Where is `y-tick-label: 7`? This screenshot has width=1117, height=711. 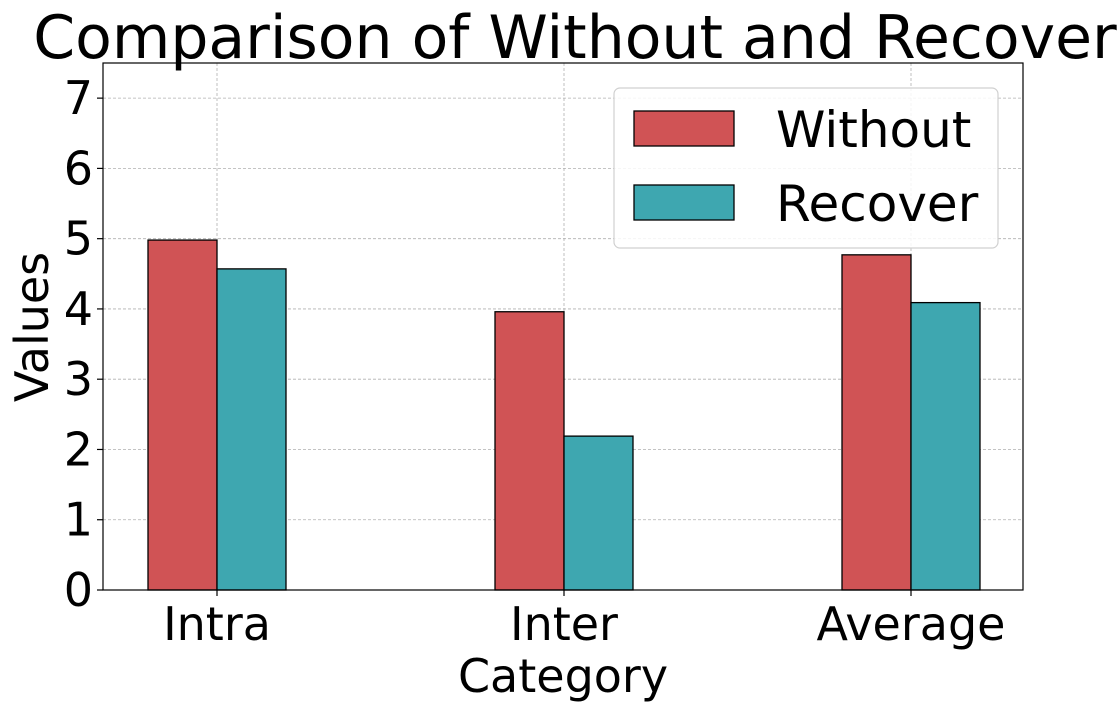
y-tick-label: 7 is located at coordinates (78, 98).